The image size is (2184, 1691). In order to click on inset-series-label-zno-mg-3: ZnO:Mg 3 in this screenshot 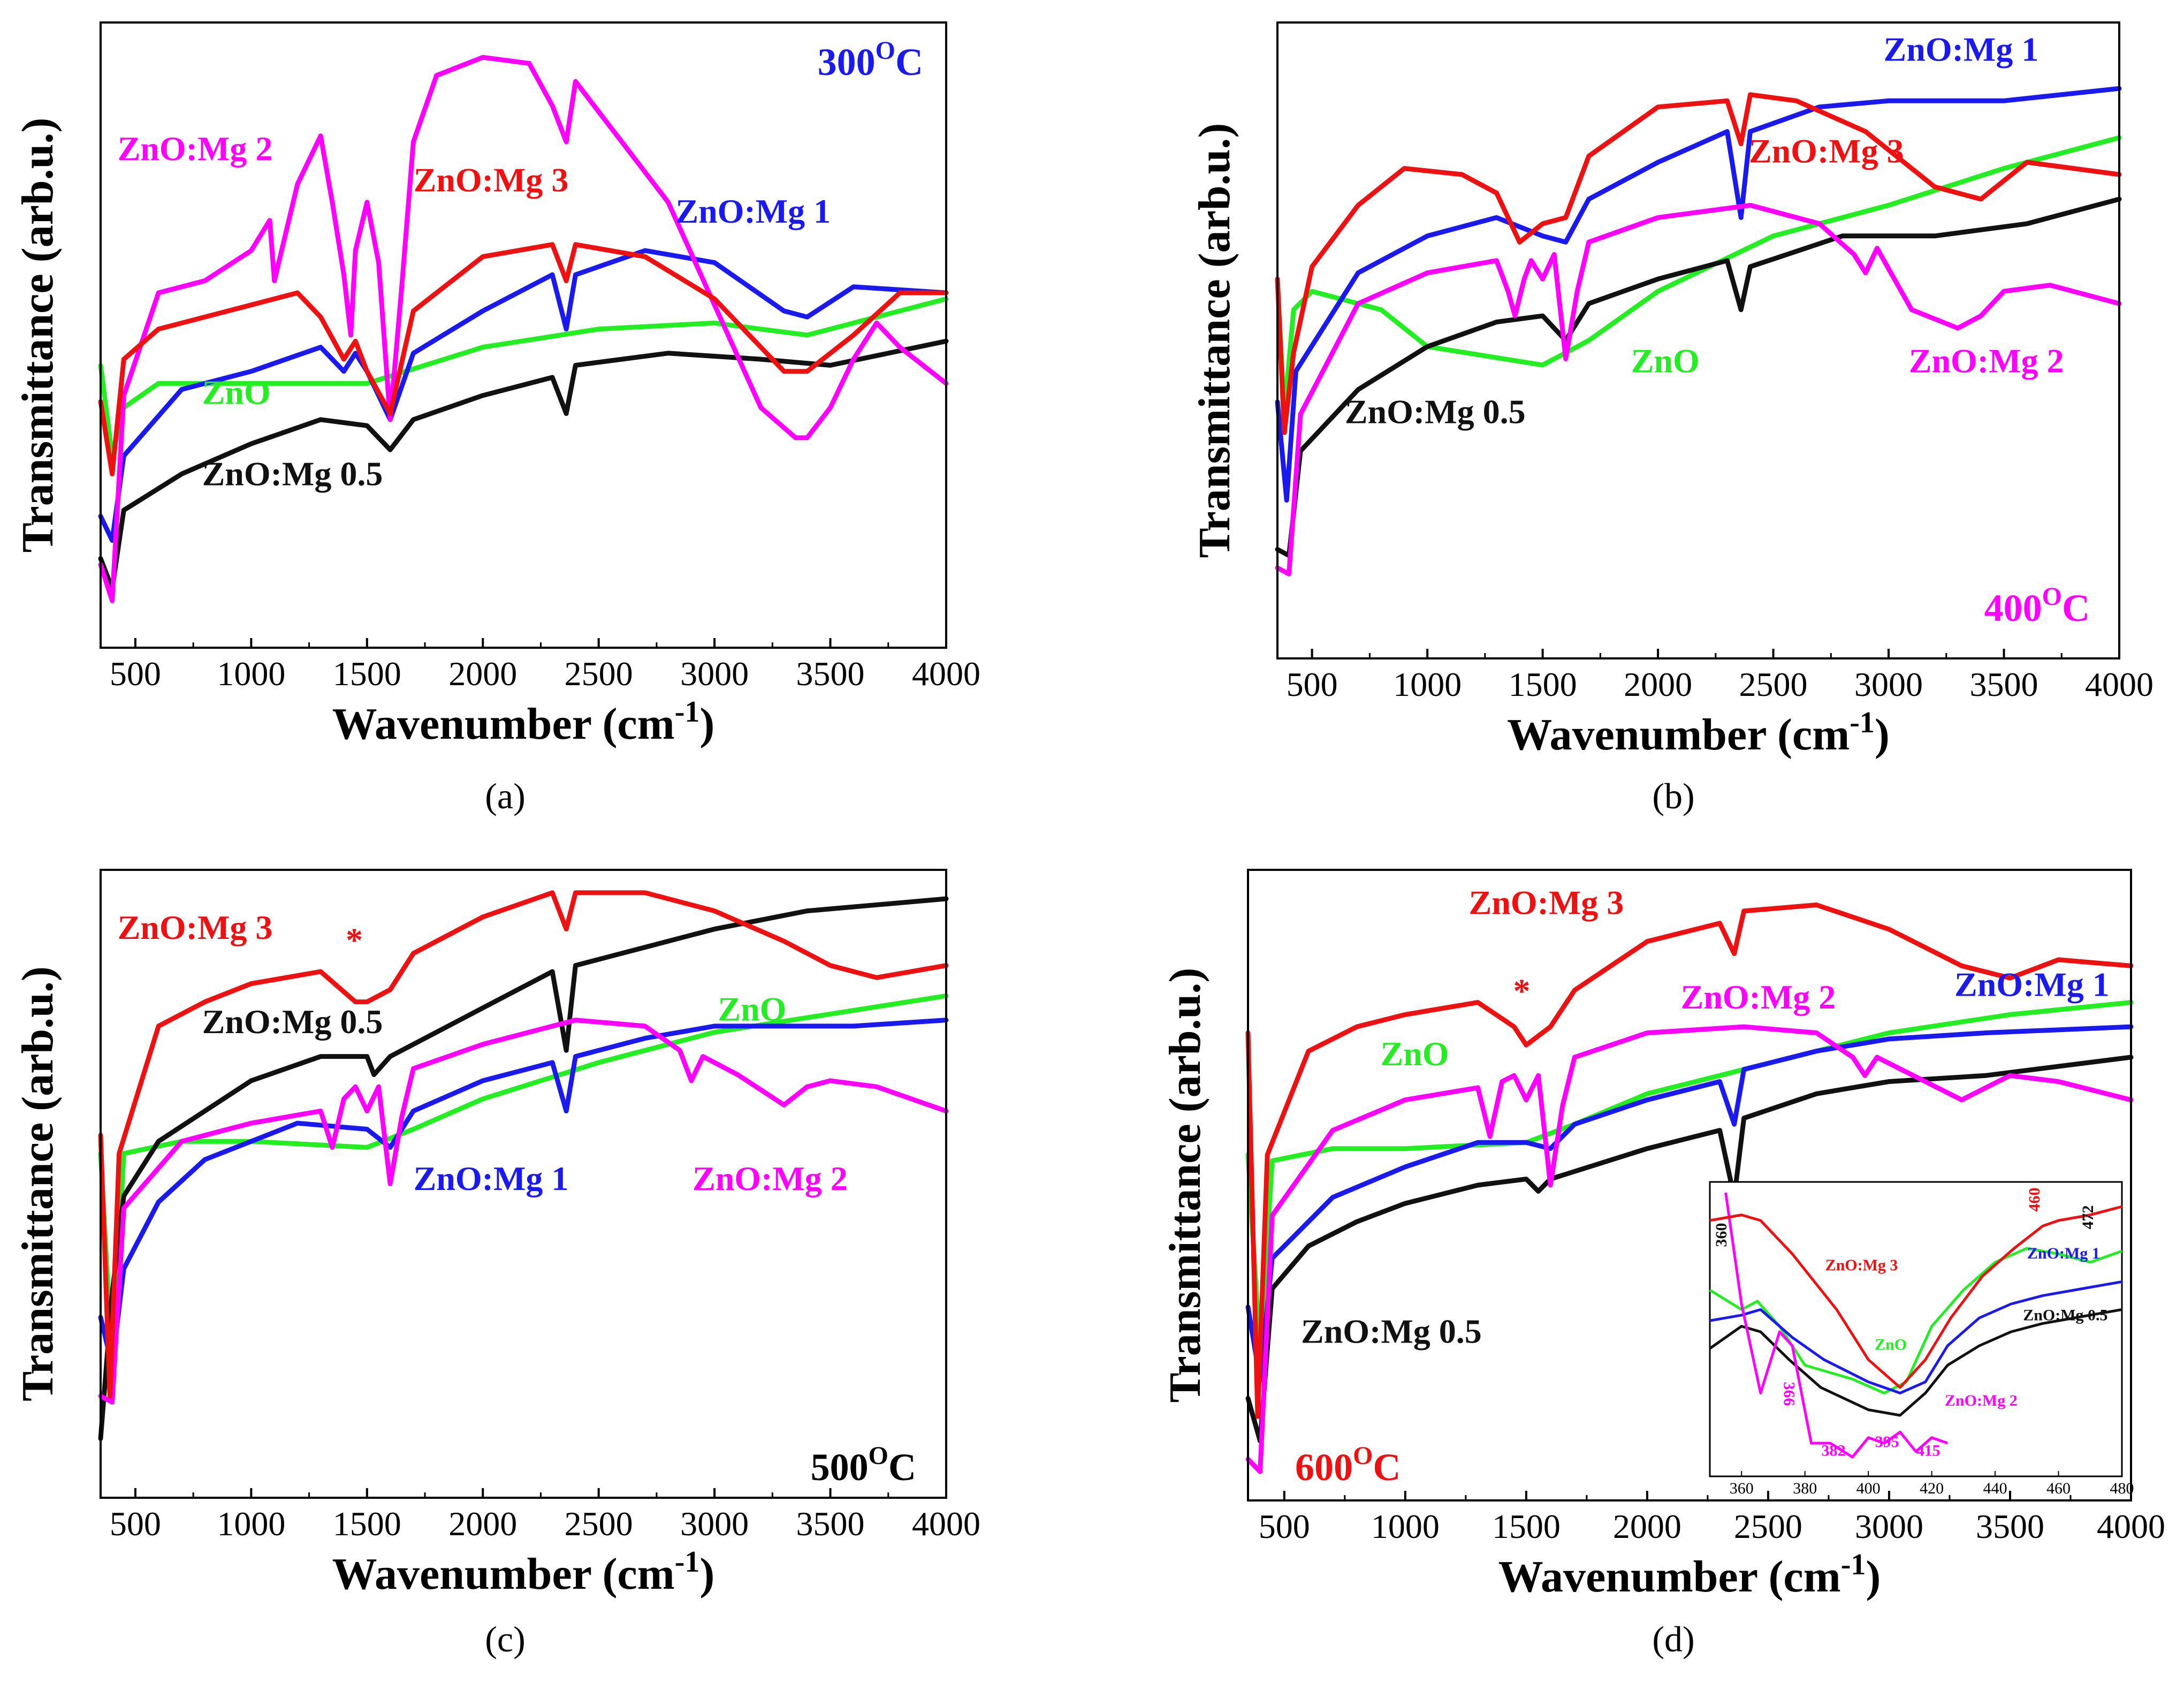, I will do `click(1861, 1265)`.